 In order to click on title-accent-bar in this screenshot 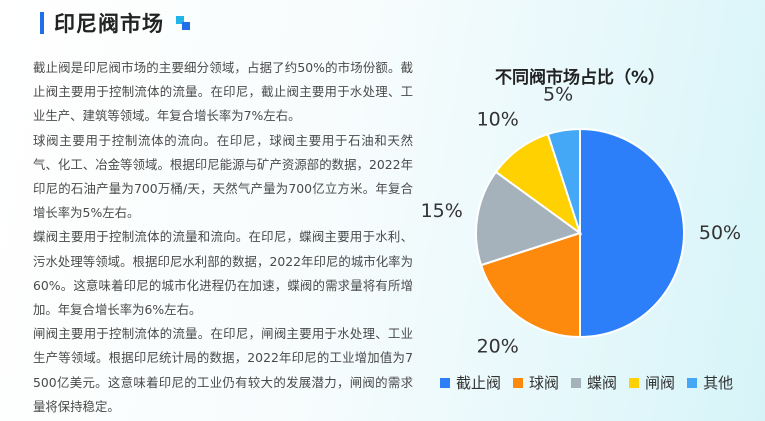, I will do `click(42, 23)`.